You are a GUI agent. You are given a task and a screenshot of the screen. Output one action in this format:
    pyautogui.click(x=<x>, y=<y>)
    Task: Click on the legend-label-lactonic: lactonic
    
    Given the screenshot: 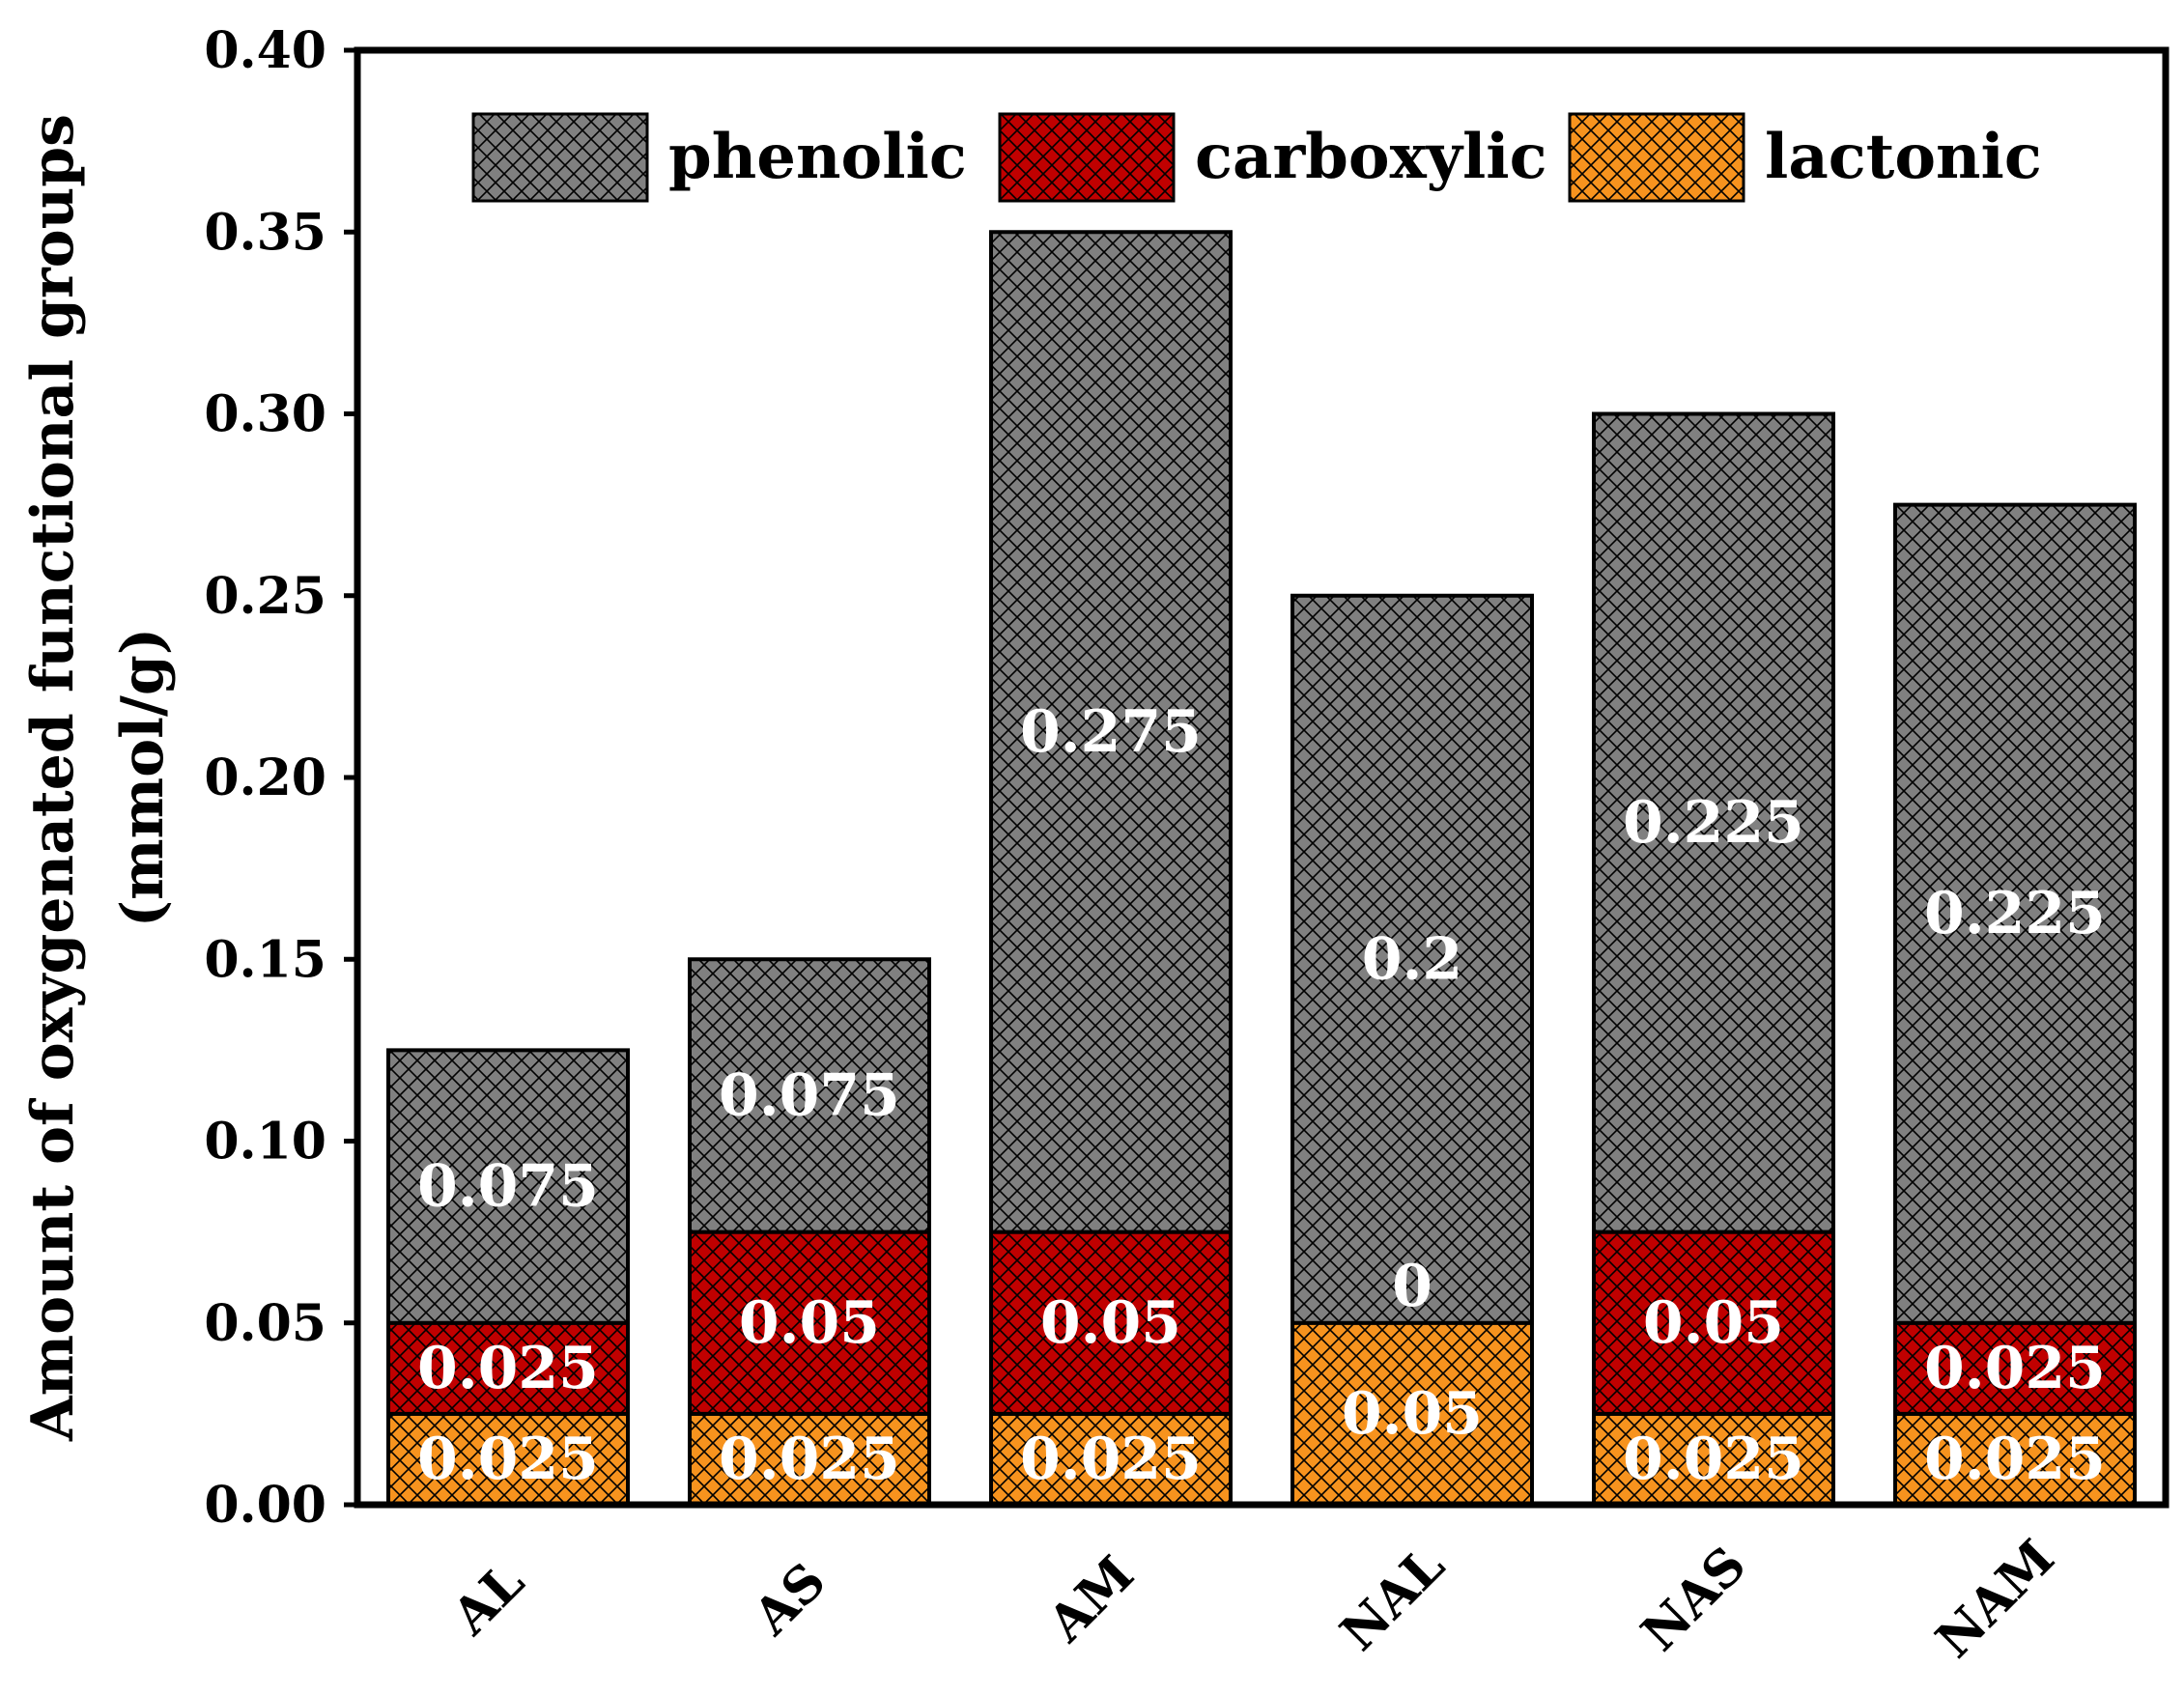 What is the action you would take?
    pyautogui.click(x=1904, y=157)
    